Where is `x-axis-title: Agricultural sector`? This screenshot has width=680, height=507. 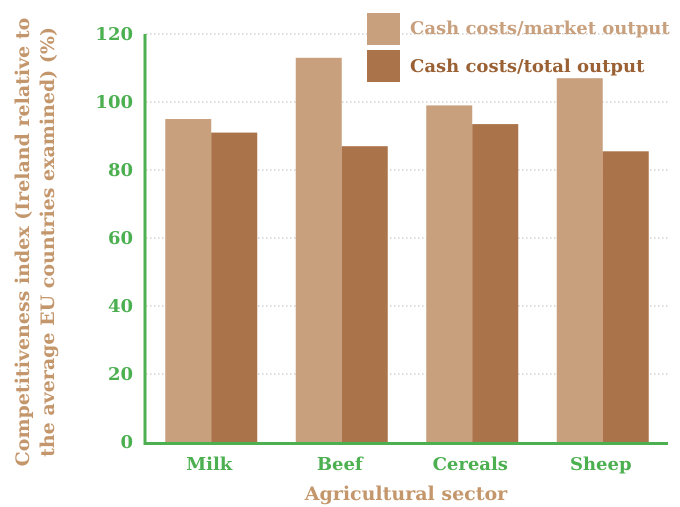
x-axis-title: Agricultural sector is located at coordinates (406, 494).